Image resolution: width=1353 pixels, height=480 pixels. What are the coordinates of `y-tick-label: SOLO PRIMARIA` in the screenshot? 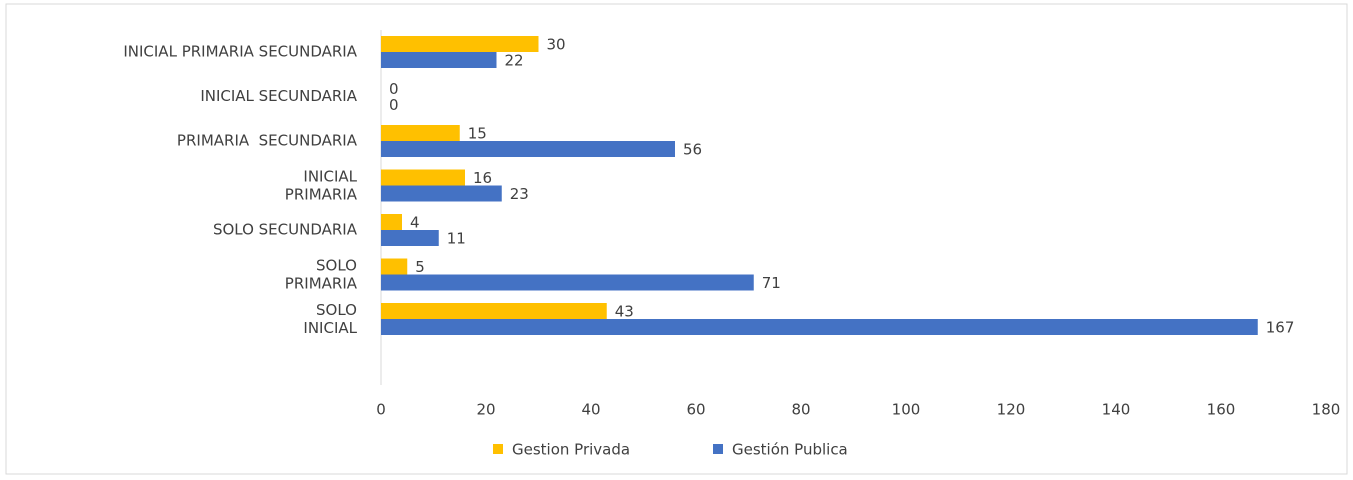 It's located at (321, 274).